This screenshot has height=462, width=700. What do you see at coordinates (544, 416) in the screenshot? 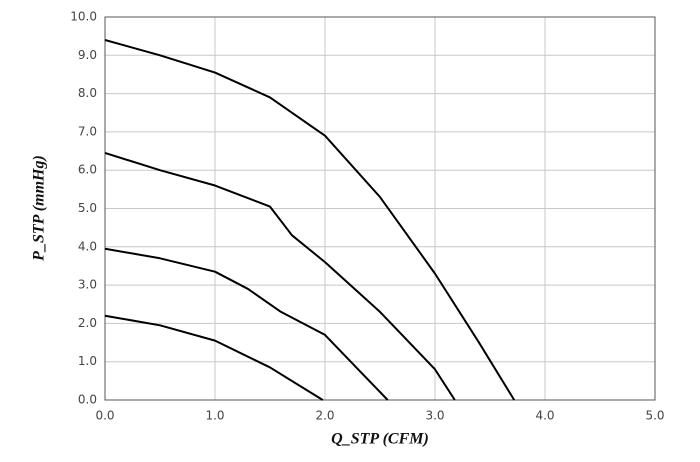
I see `x-tick-label: 4.0` at bounding box center [544, 416].